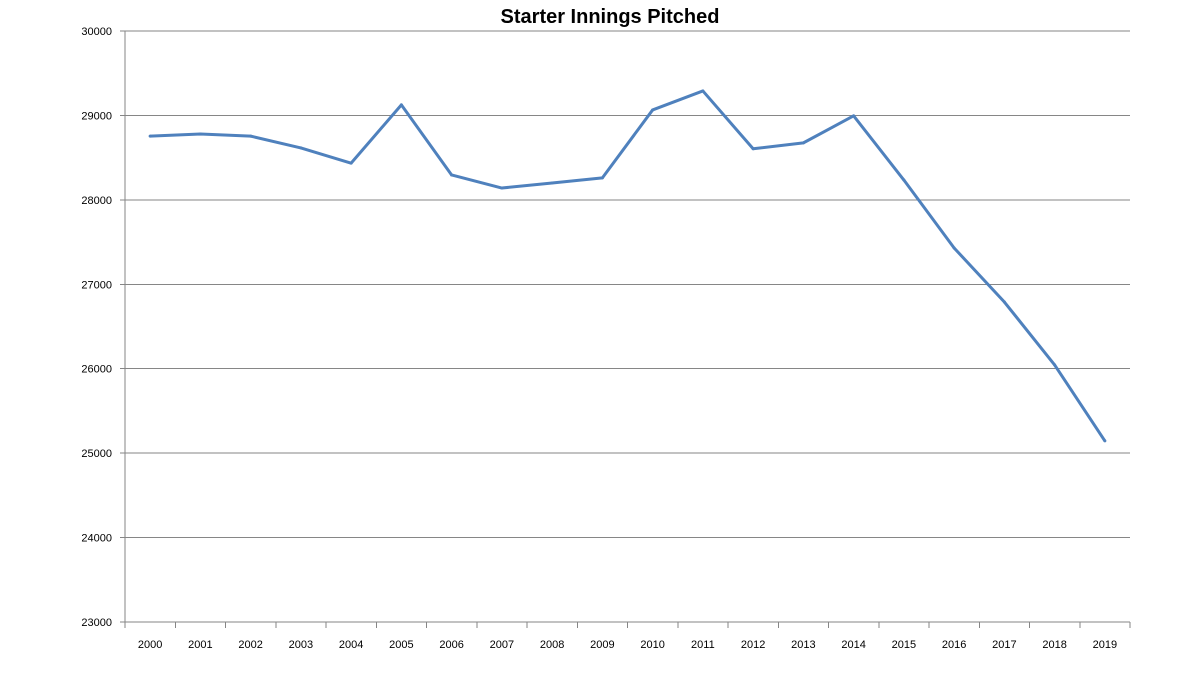  Describe the element at coordinates (96, 623) in the screenshot. I see `y-tick-label: 23000` at that location.